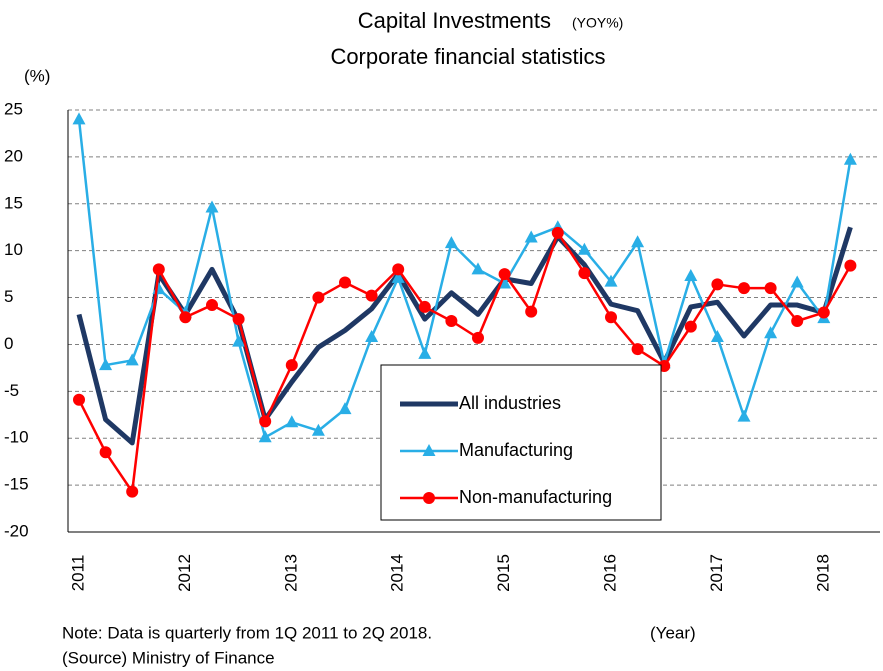  What do you see at coordinates (609, 573) in the screenshot?
I see `x-tick-label: 2016` at bounding box center [609, 573].